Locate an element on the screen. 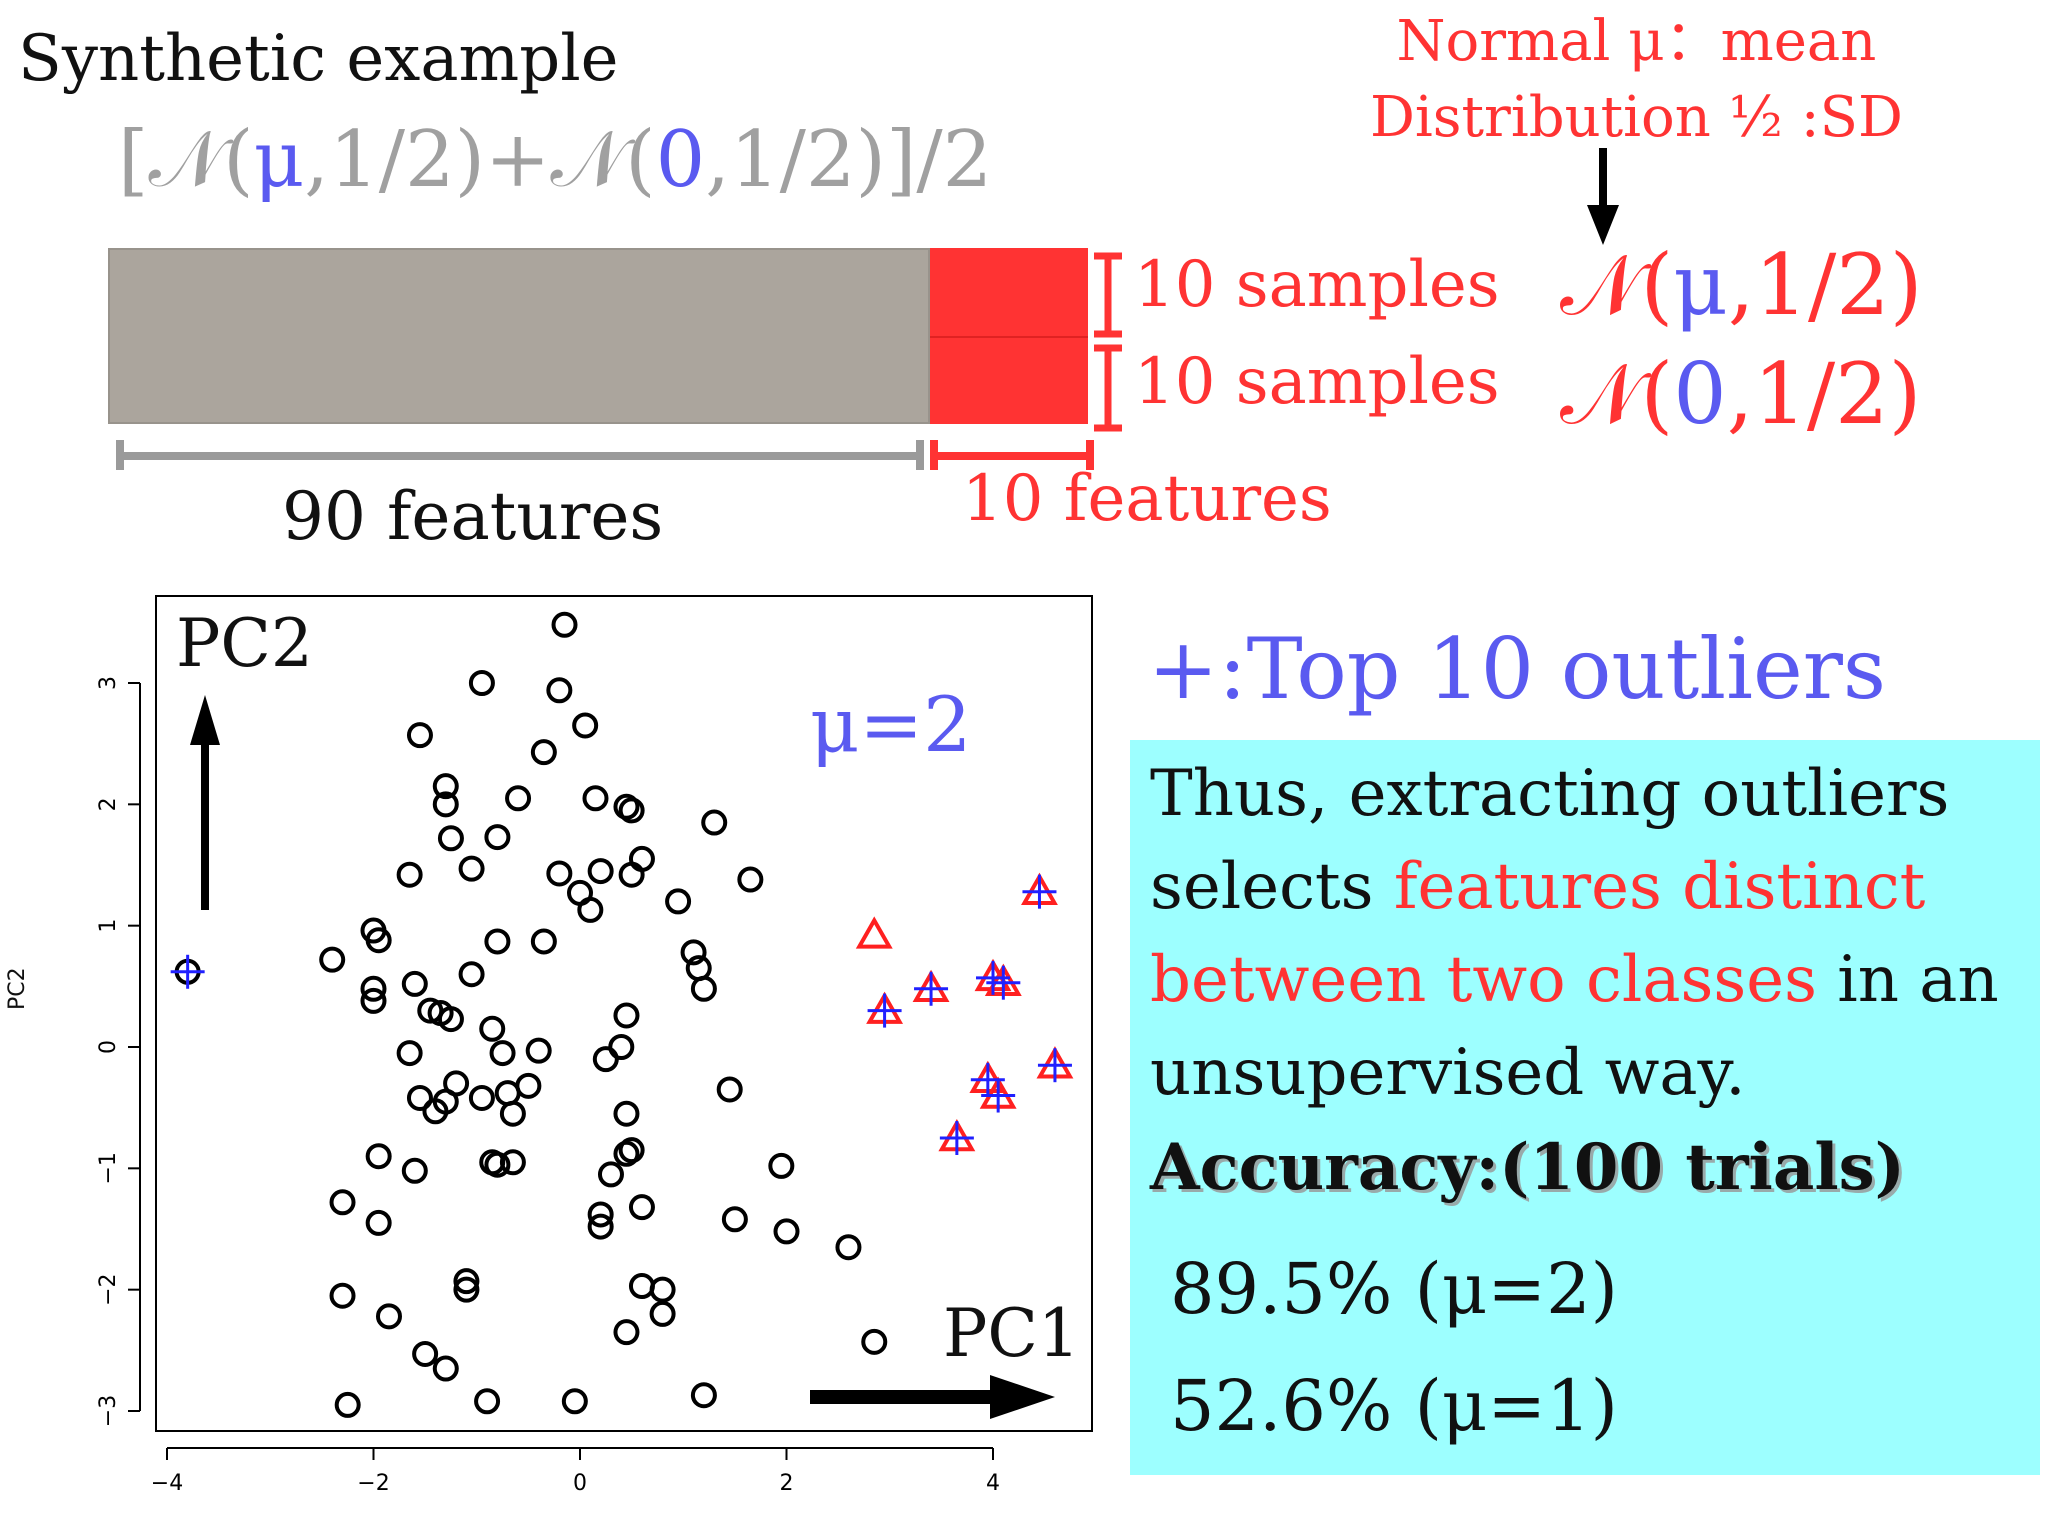 The width and height of the screenshot is (2048, 1535). accuracy-mu2: 89.5% (μ=2) is located at coordinates (1394, 1289).